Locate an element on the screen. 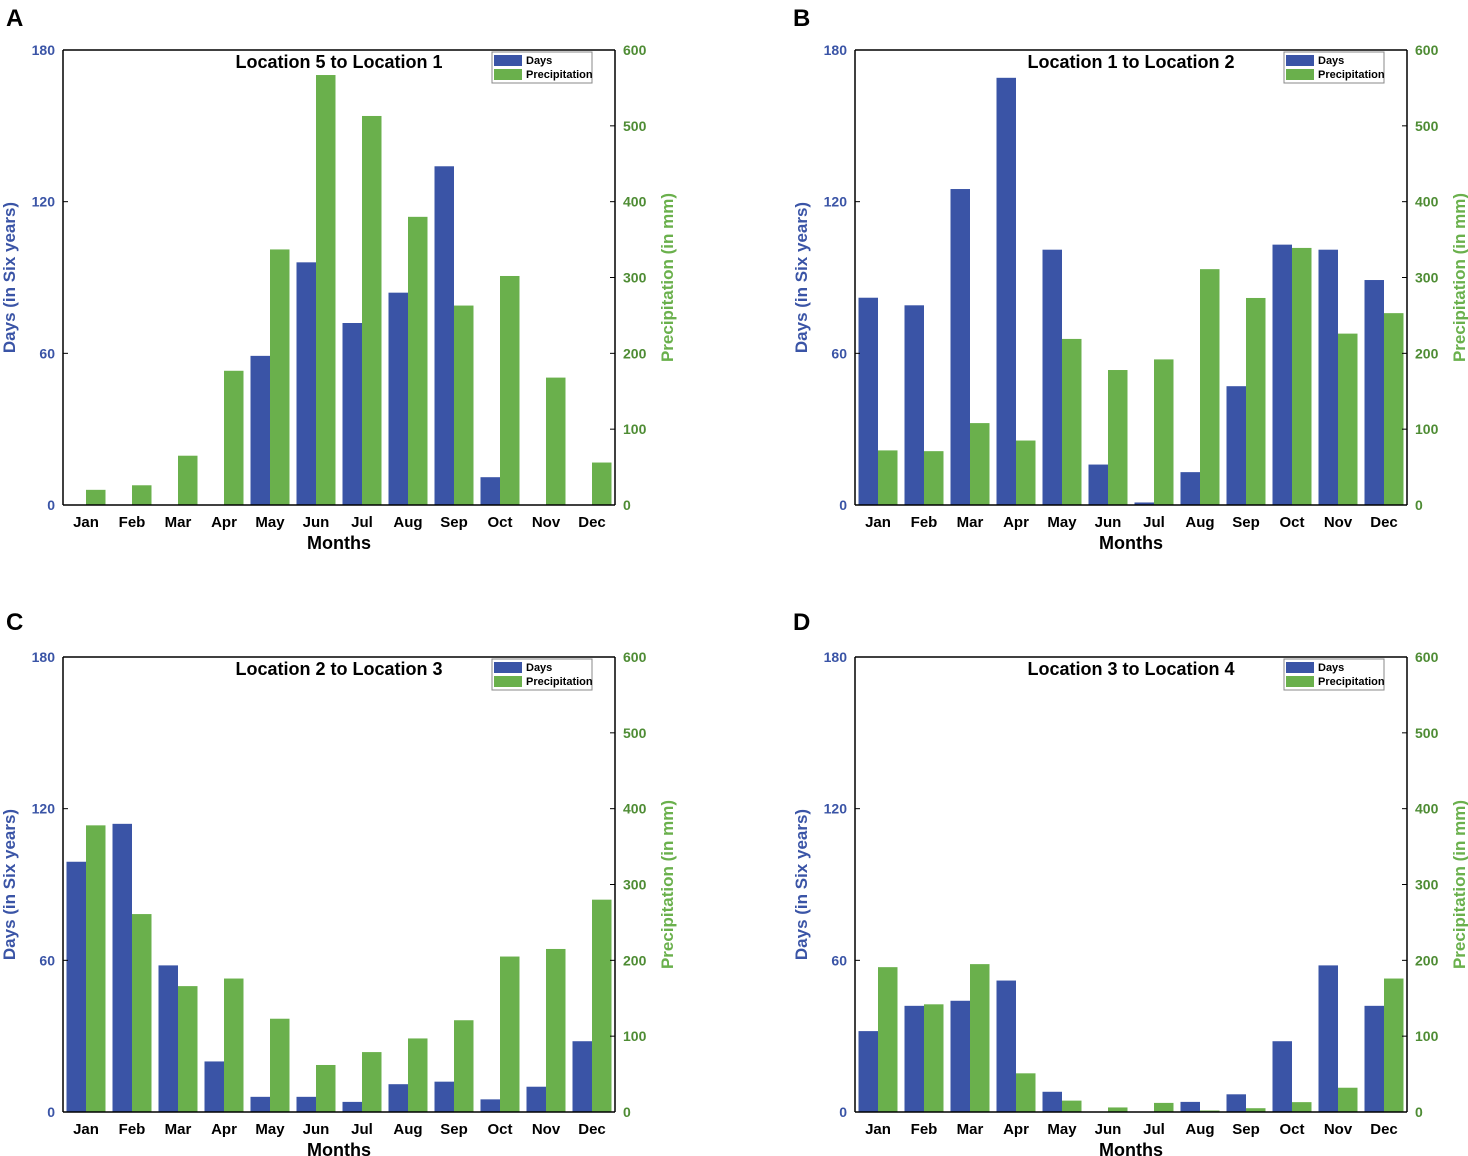 Image resolution: width=1468 pixels, height=1156 pixels. chart-title: Location 2 to Location 3 is located at coordinates (338, 669).